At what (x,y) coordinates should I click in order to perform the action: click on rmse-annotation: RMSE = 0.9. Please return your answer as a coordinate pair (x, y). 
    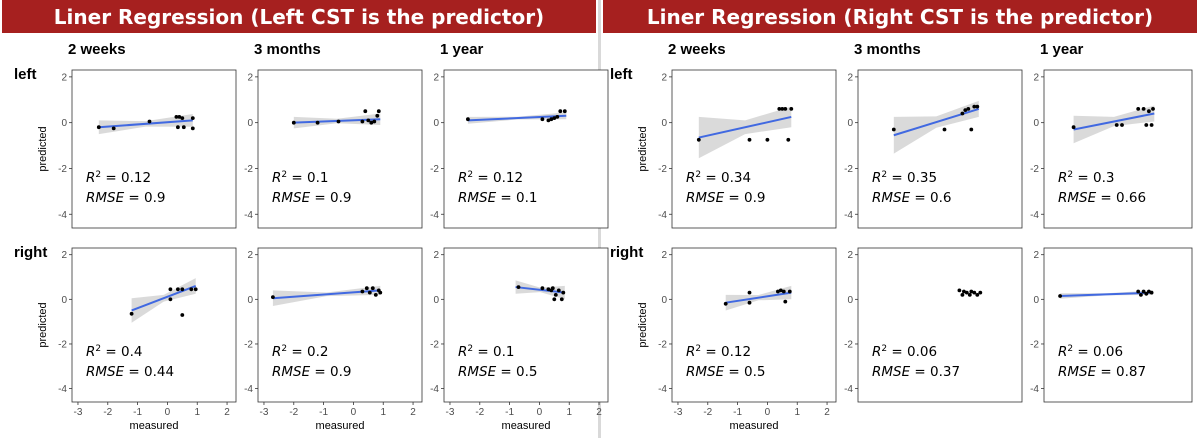
    Looking at the image, I should click on (312, 198).